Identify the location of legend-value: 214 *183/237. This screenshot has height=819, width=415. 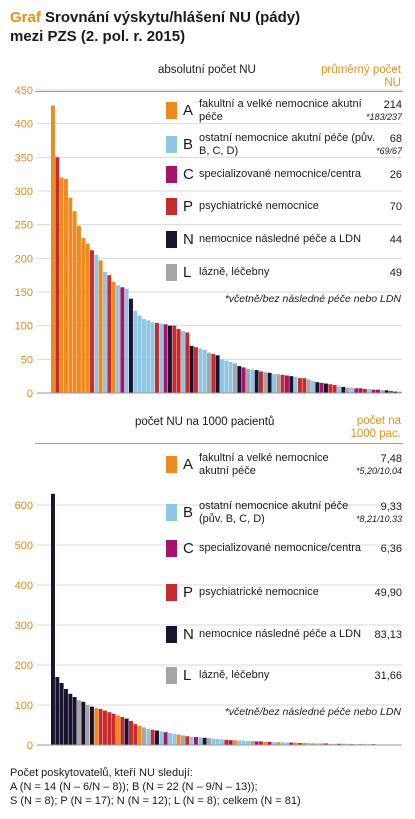
(384, 111).